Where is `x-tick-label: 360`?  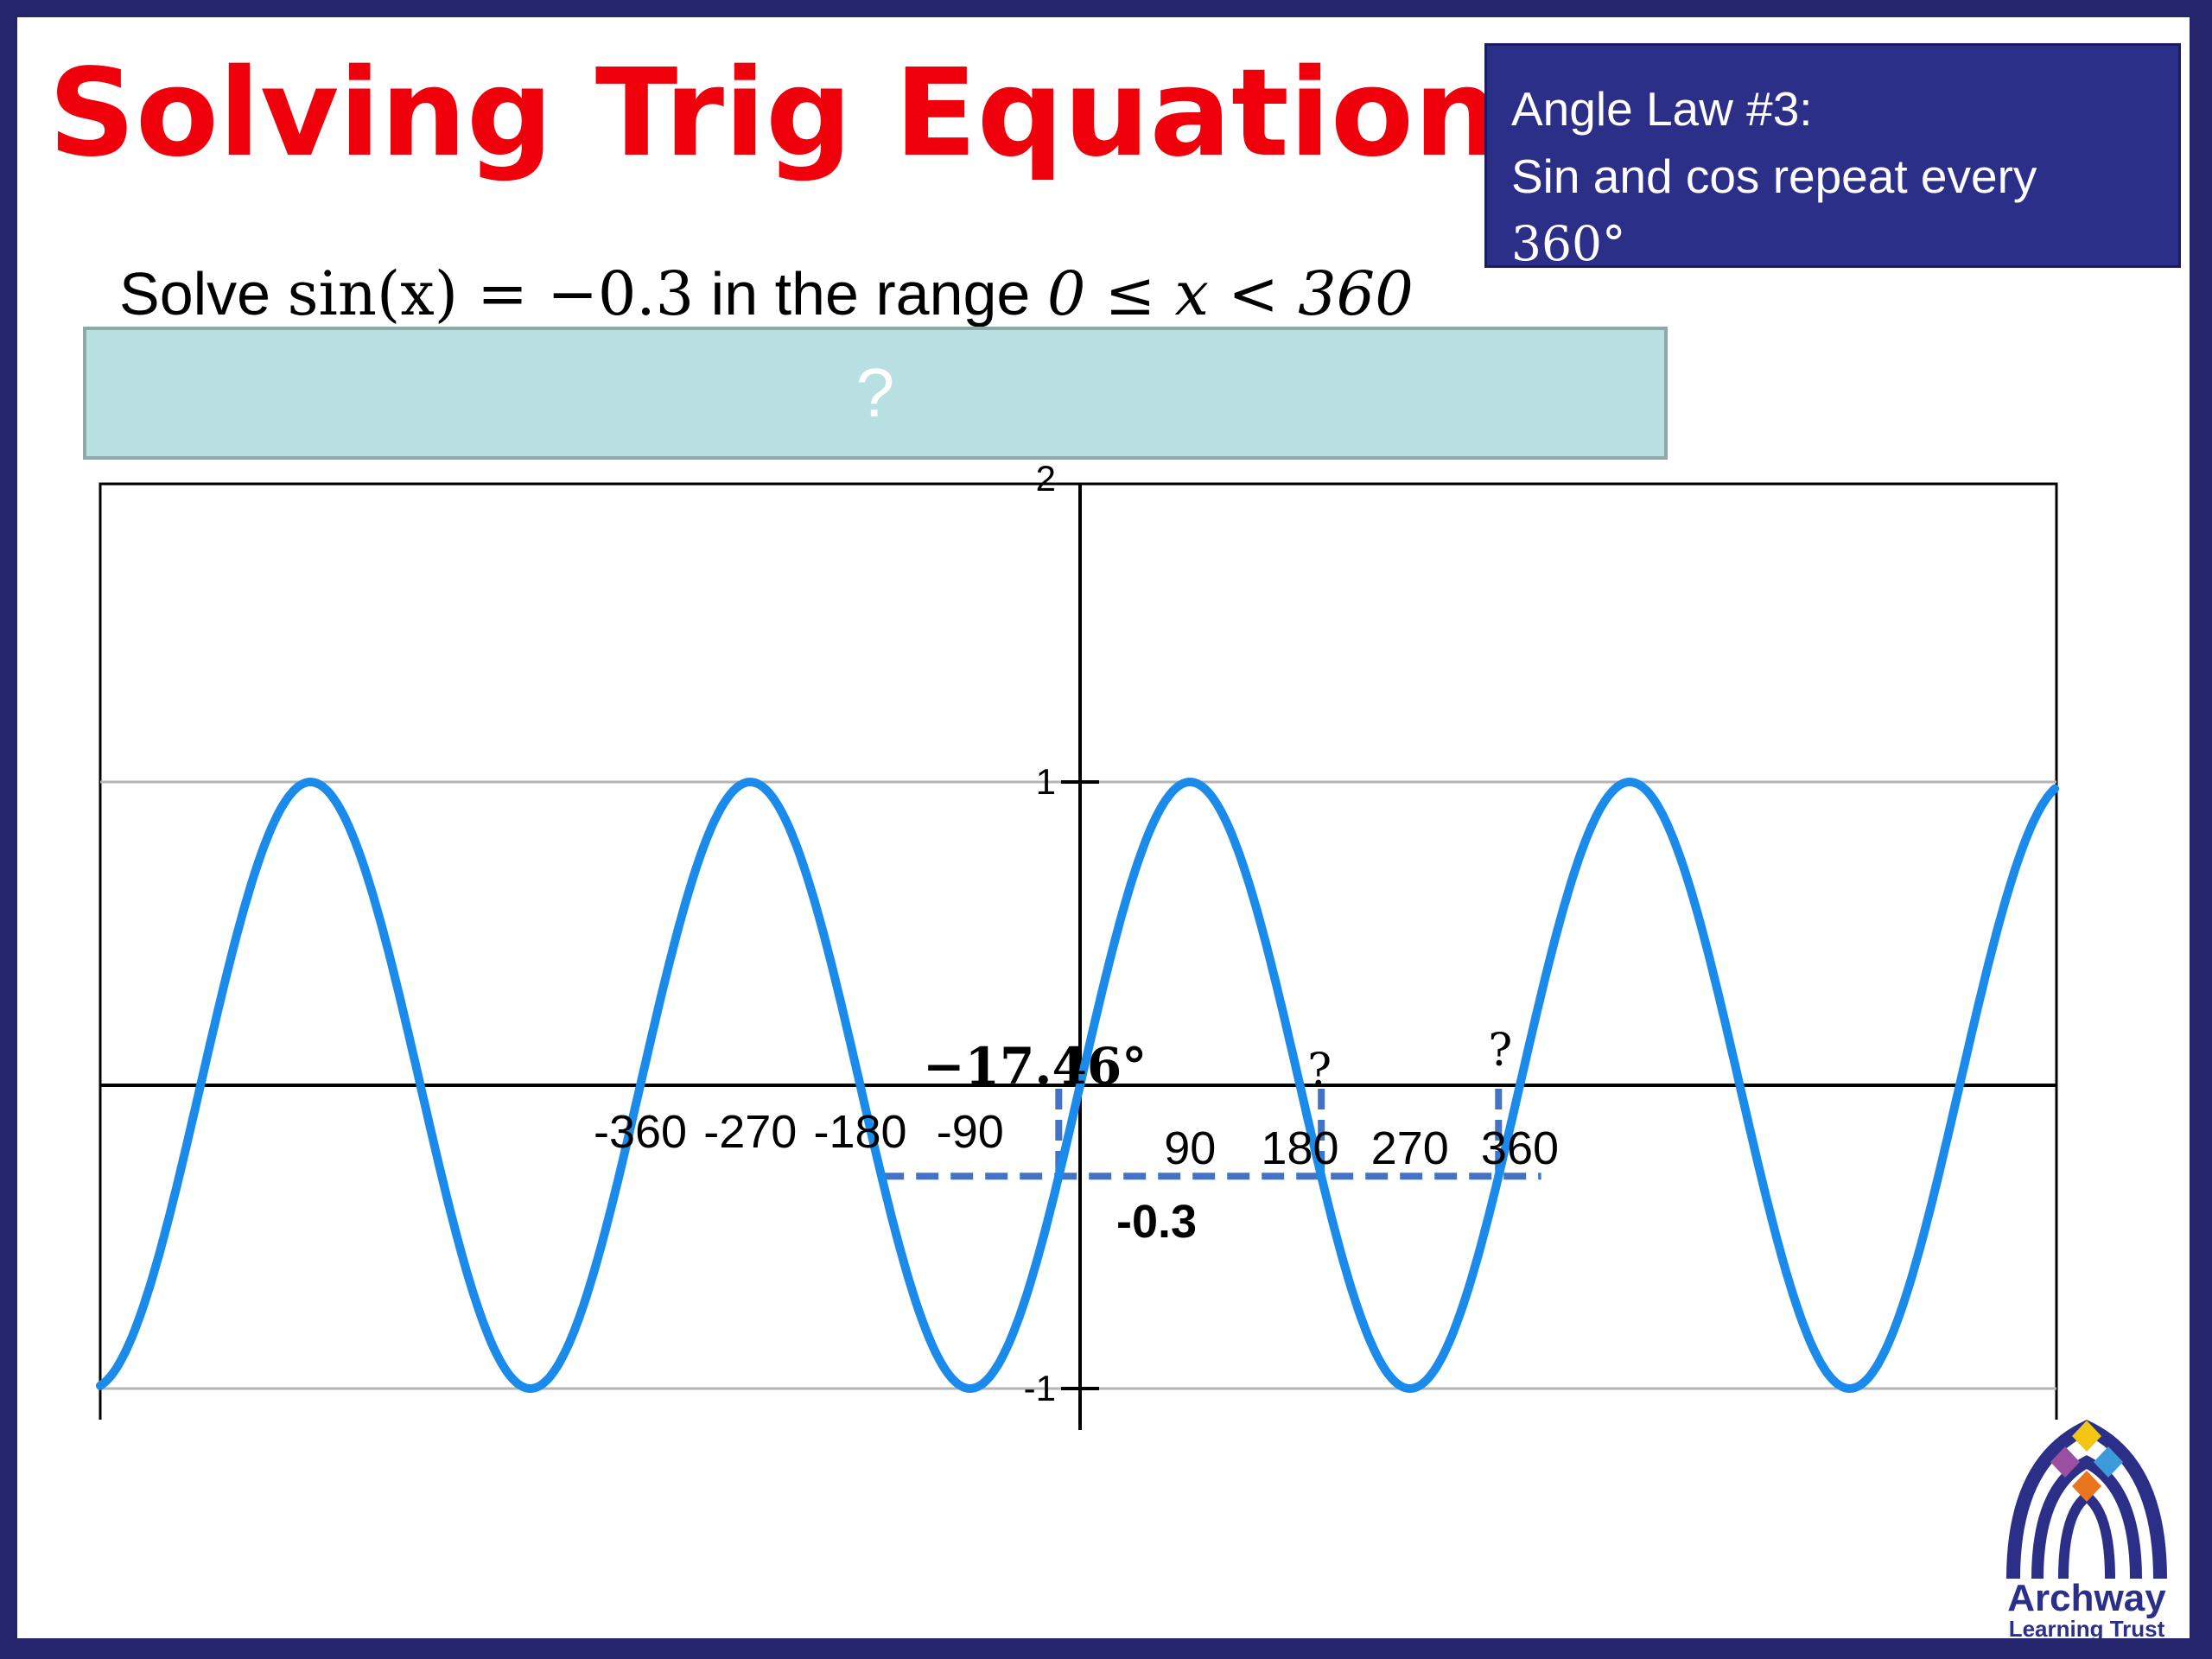 x-tick-label: 360 is located at coordinates (1520, 1148).